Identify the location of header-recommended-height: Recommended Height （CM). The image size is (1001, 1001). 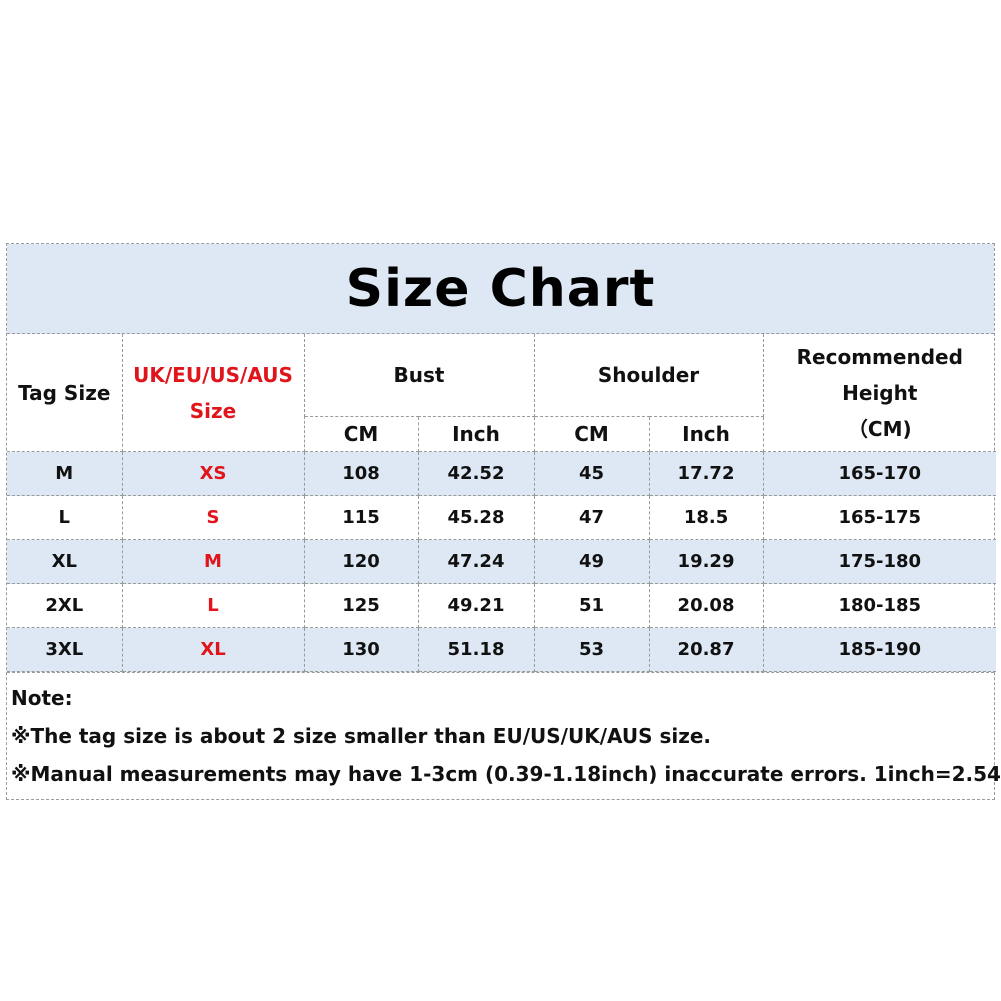
(879, 393).